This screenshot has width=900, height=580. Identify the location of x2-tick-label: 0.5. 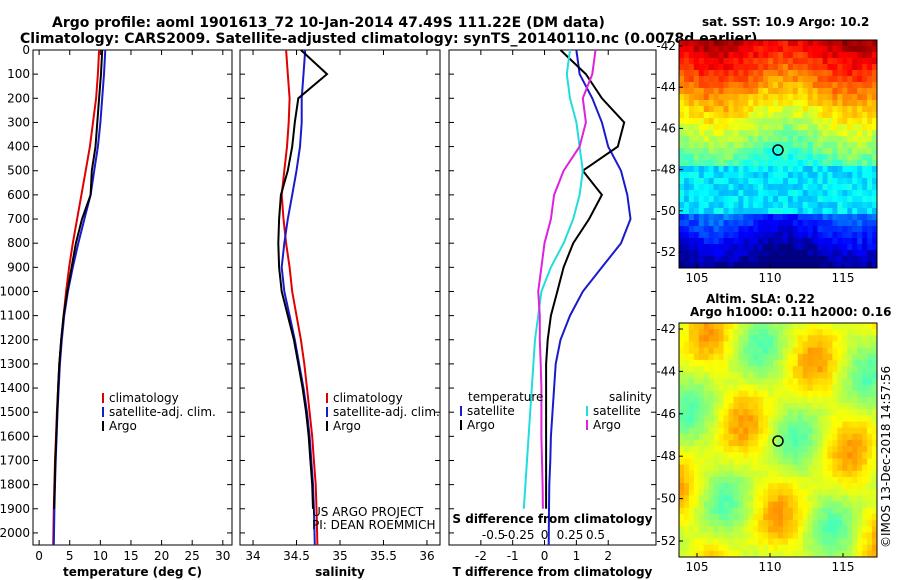
(595, 535).